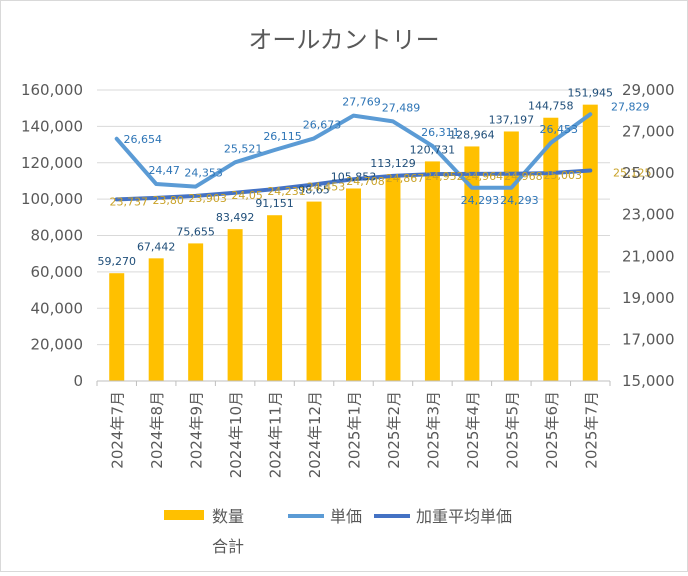 The image size is (688, 576). I want to click on data-label: 27,829, so click(630, 106).